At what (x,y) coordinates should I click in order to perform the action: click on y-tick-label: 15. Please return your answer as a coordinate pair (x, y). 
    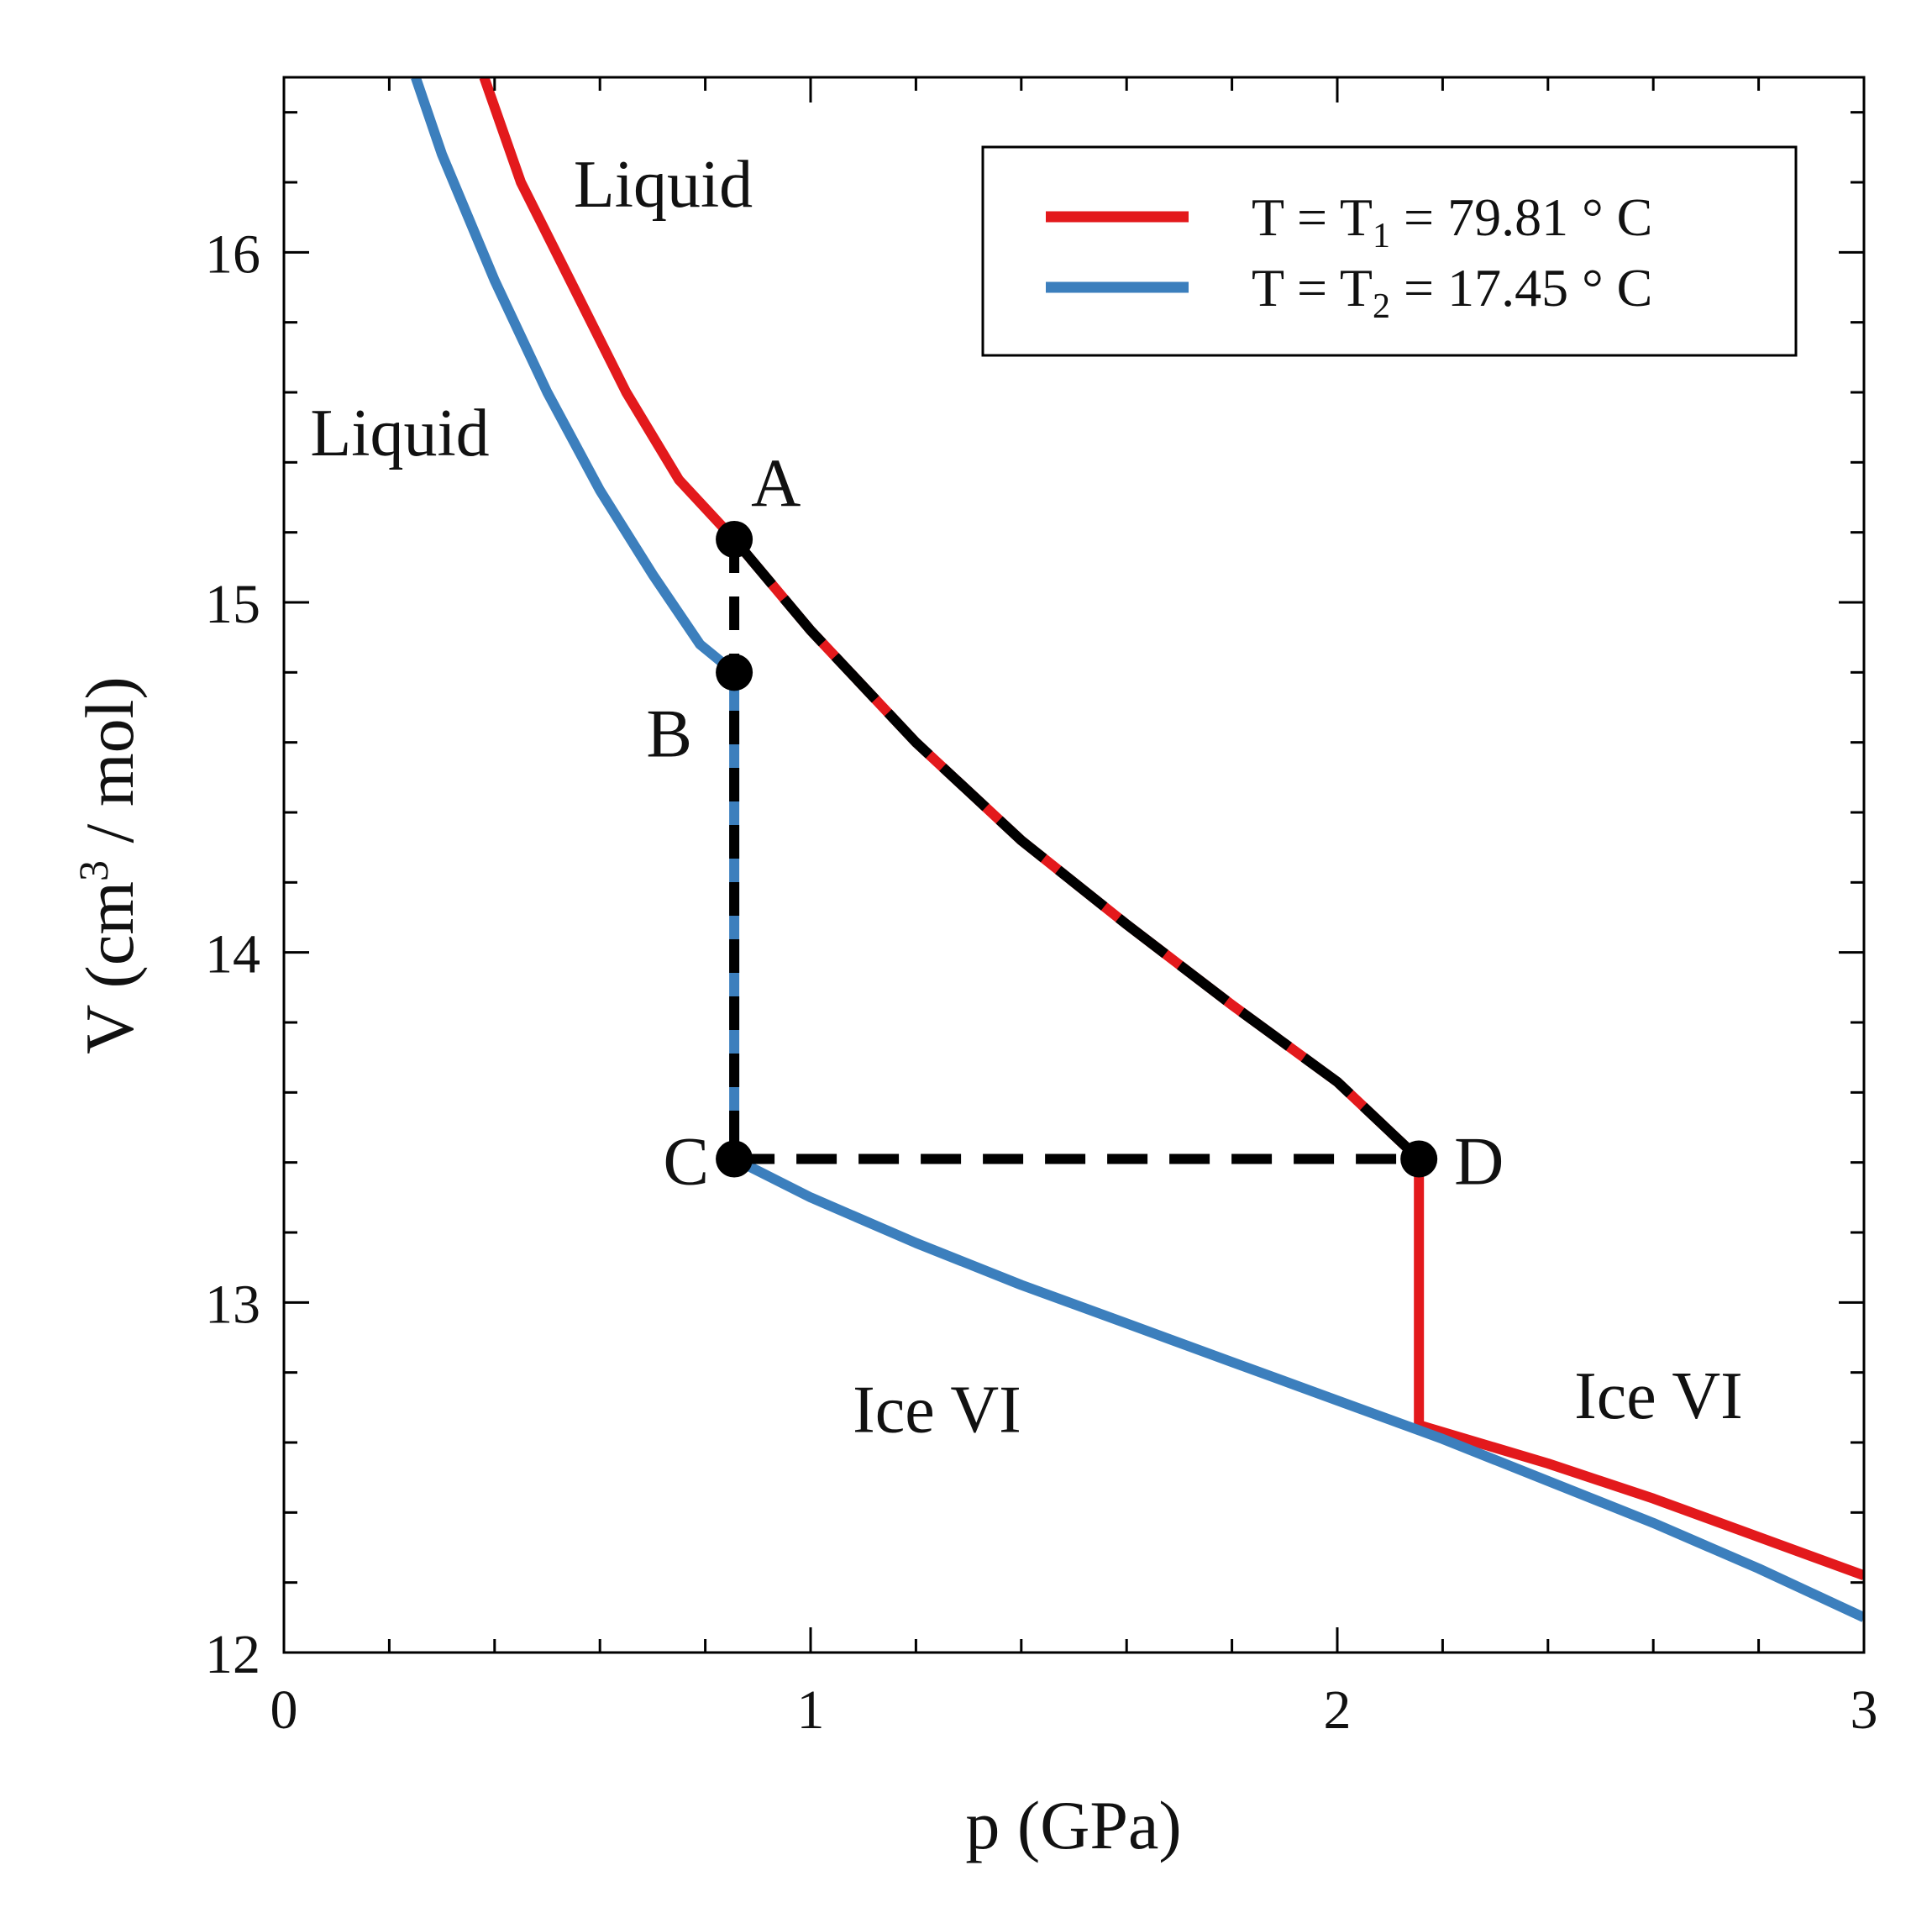
    Looking at the image, I should click on (232, 604).